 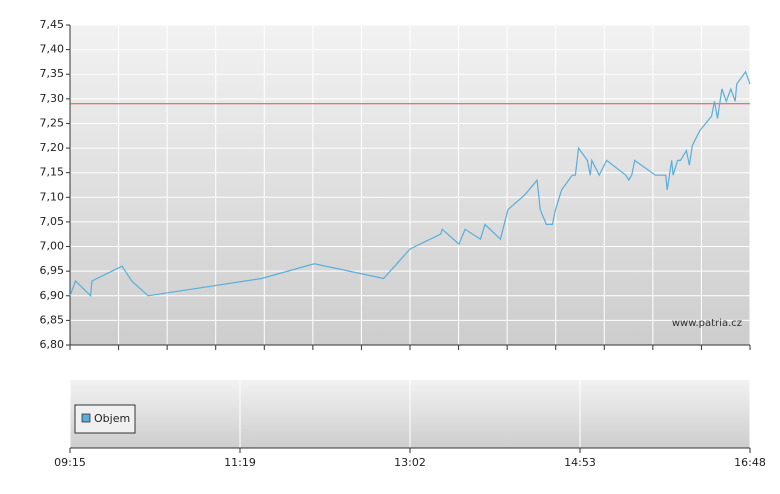 I want to click on y-tick-label: 7,40, so click(x=52, y=49).